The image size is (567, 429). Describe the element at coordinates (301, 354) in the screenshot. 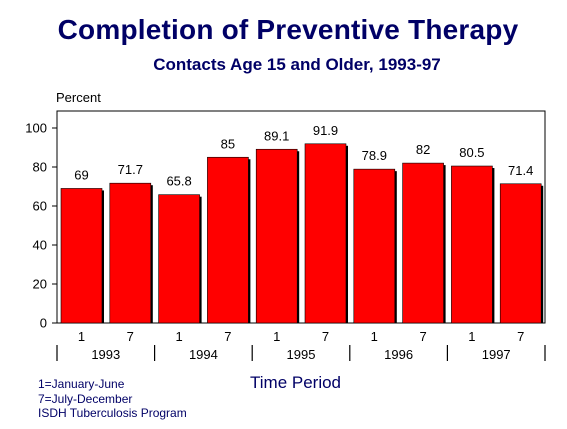

I see `year-label: 1995` at that location.